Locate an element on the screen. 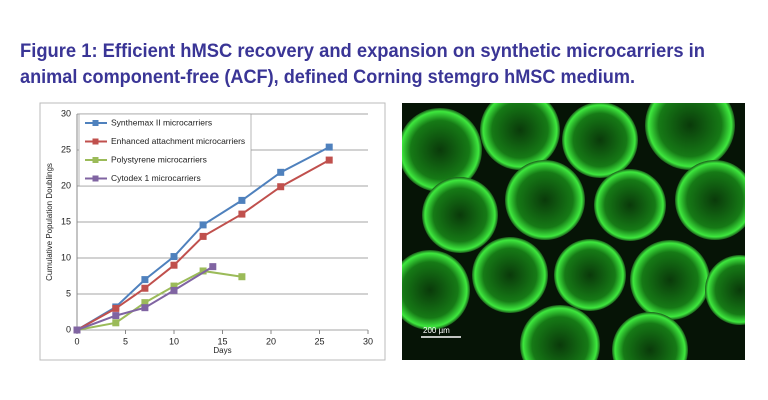 The image size is (768, 400). legend-label: Enhanced attachment microcarriers is located at coordinates (178, 141).